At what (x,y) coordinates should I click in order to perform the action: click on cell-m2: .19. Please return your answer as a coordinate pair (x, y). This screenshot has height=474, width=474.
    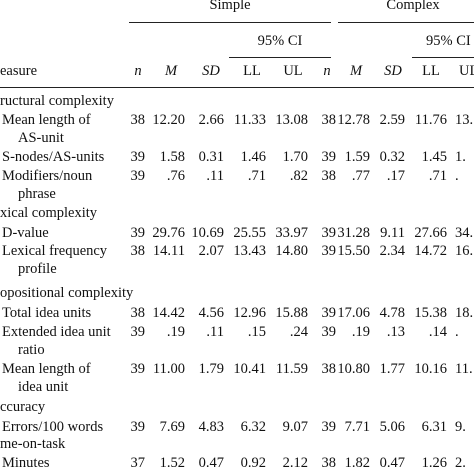
    Looking at the image, I should click on (360, 332).